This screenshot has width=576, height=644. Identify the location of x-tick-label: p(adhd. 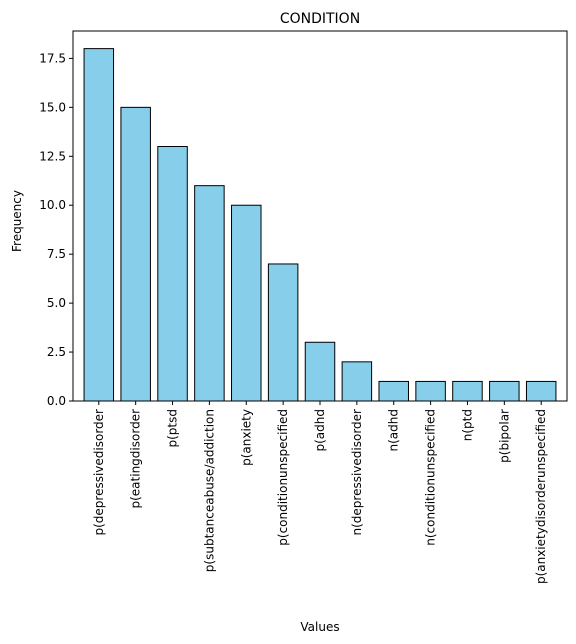
(320, 430).